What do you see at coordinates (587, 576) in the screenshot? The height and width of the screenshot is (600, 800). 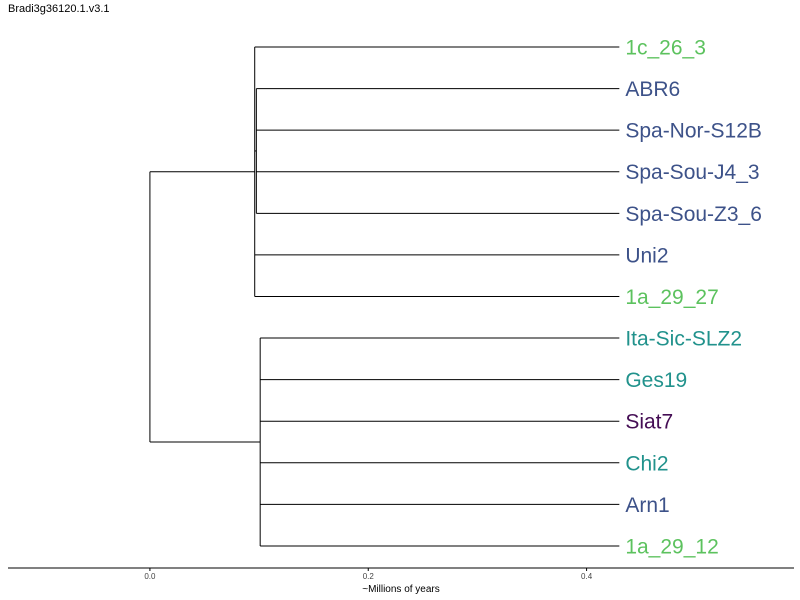 I see `x-tick-label: 0.4` at bounding box center [587, 576].